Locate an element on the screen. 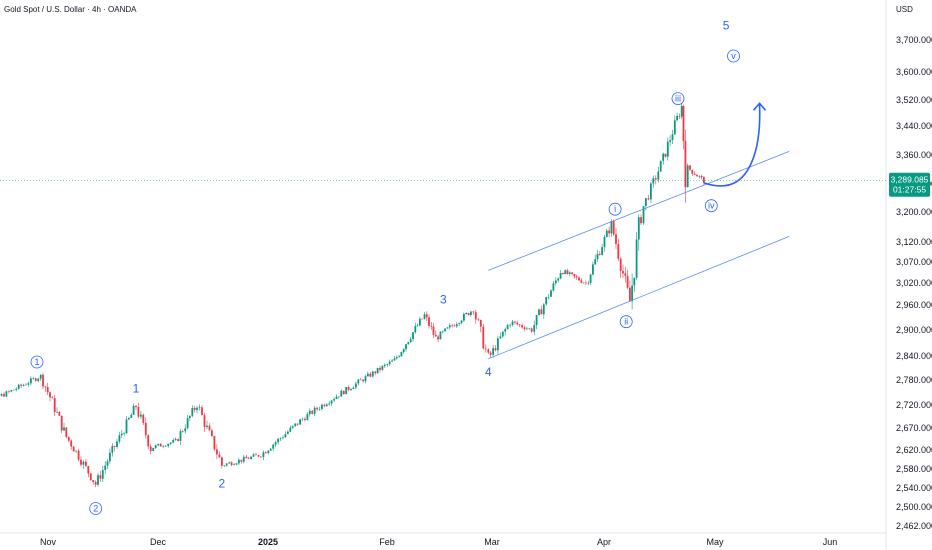 The width and height of the screenshot is (932, 550). current-price-badge: 3,289.085 01:27:55 is located at coordinates (465, 184).